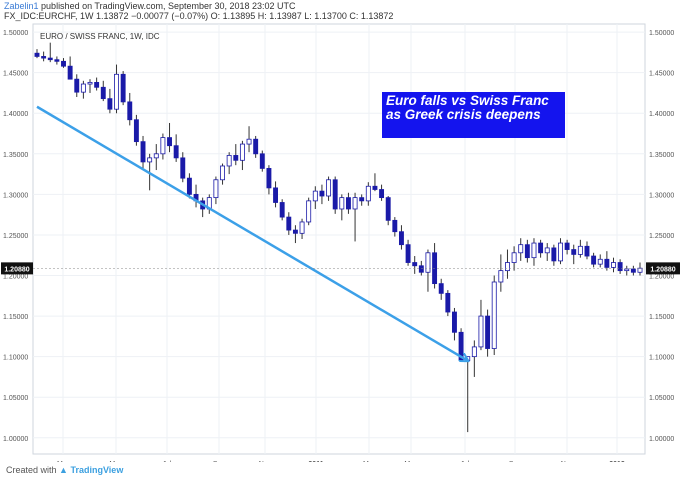 This screenshot has height=482, width=680. What do you see at coordinates (661, 236) in the screenshot?
I see `y-tick-label-right: 1.25000` at bounding box center [661, 236].